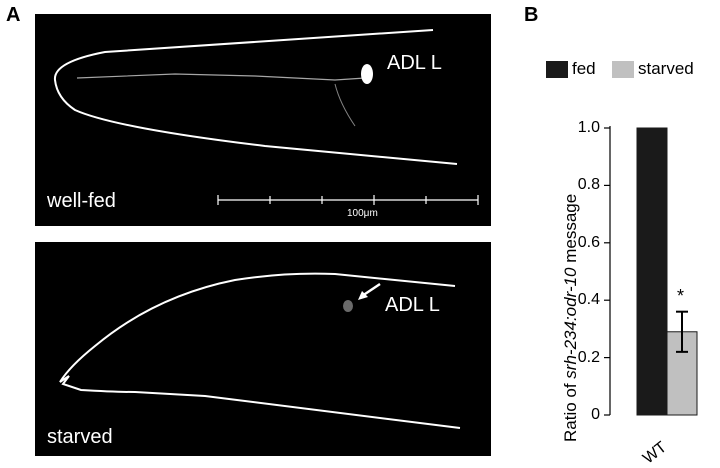 The height and width of the screenshot is (468, 720). I want to click on y-tick-label-4: 0.8, so click(588, 185).